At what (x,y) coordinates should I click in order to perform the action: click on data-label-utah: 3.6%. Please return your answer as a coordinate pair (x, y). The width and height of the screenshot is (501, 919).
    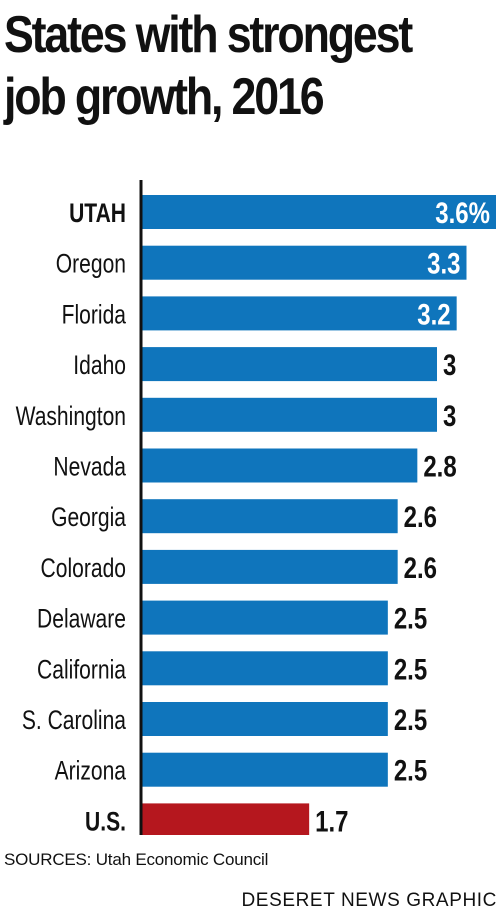
    Looking at the image, I should click on (462, 212).